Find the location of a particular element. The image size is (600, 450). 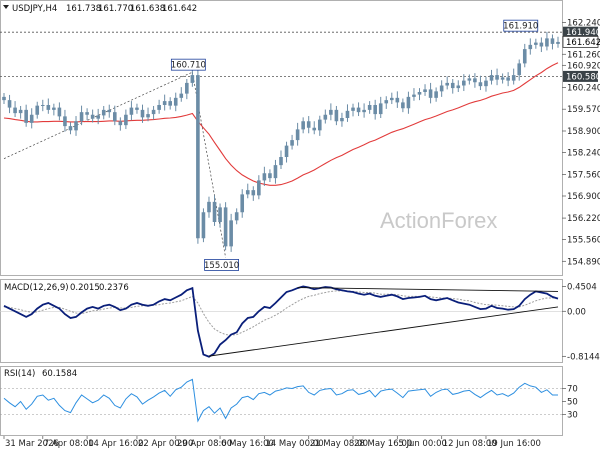

price-tick-label-3: 160.240 is located at coordinates (583, 88).